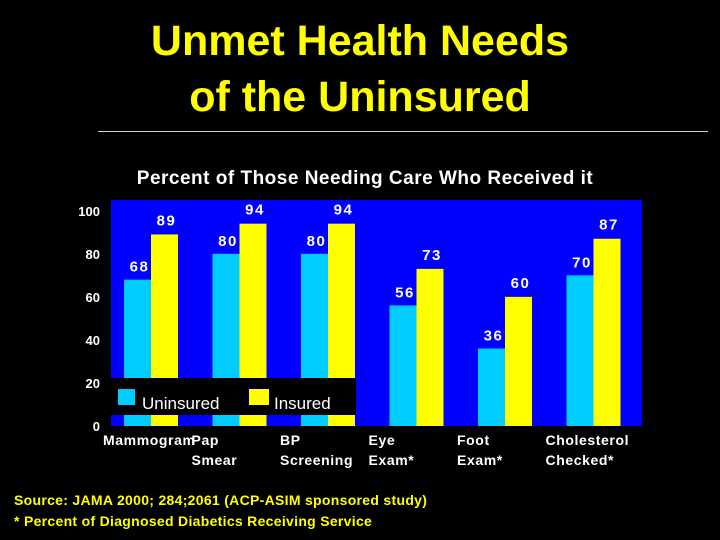 The image size is (720, 540). Describe the element at coordinates (149, 440) in the screenshot. I see `x-tick-label: Mammogram` at that location.